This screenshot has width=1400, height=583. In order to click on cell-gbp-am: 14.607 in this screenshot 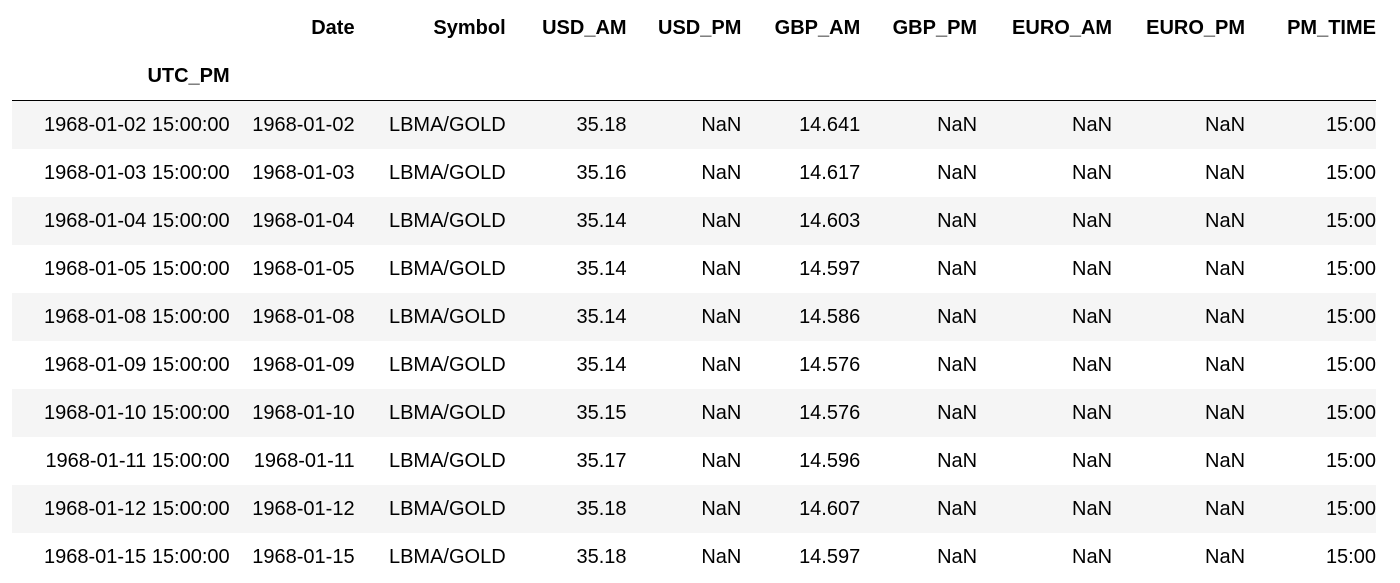, I will do `click(830, 508)`.